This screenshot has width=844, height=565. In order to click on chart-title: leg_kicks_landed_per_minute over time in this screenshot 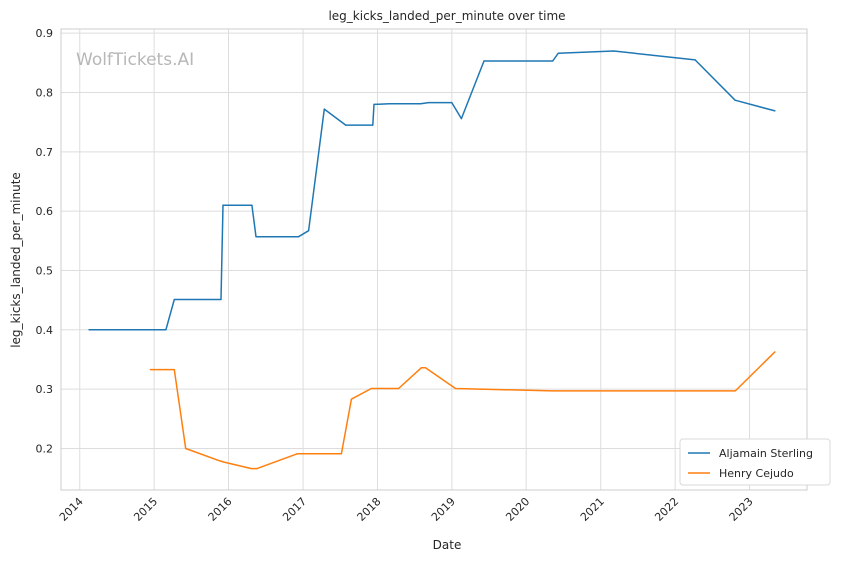, I will do `click(446, 16)`.